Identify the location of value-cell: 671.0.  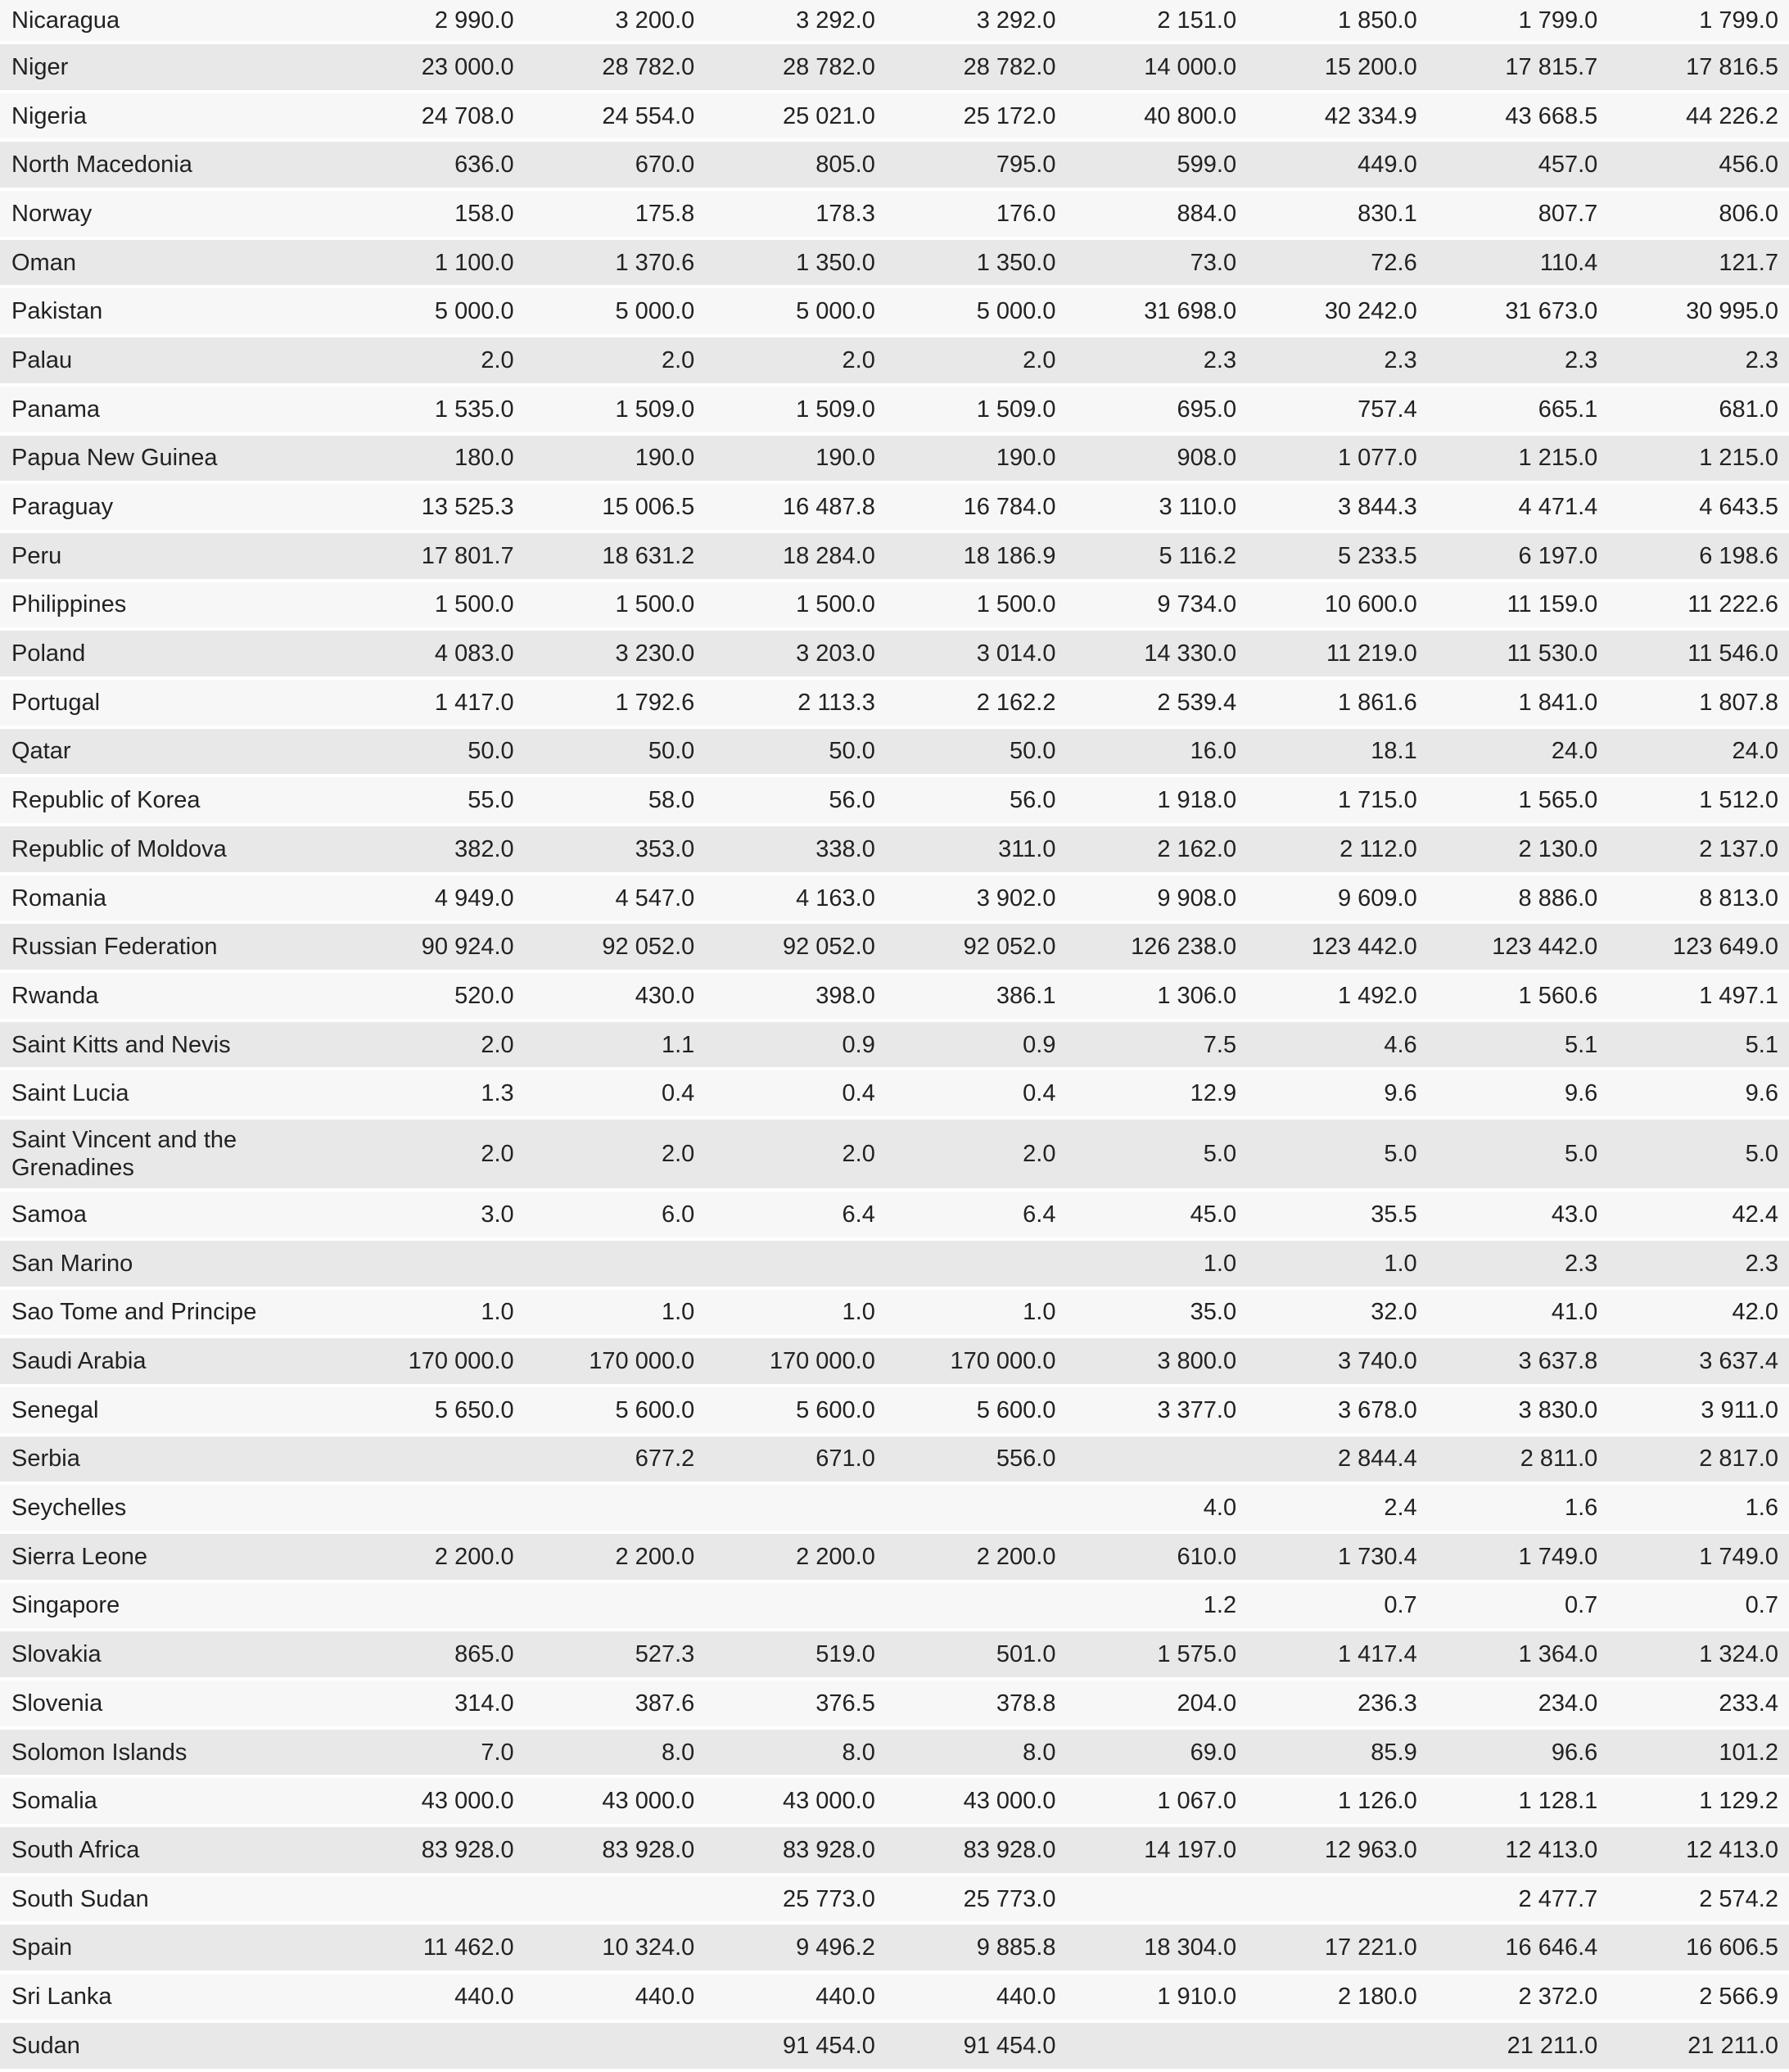
(795, 1461).